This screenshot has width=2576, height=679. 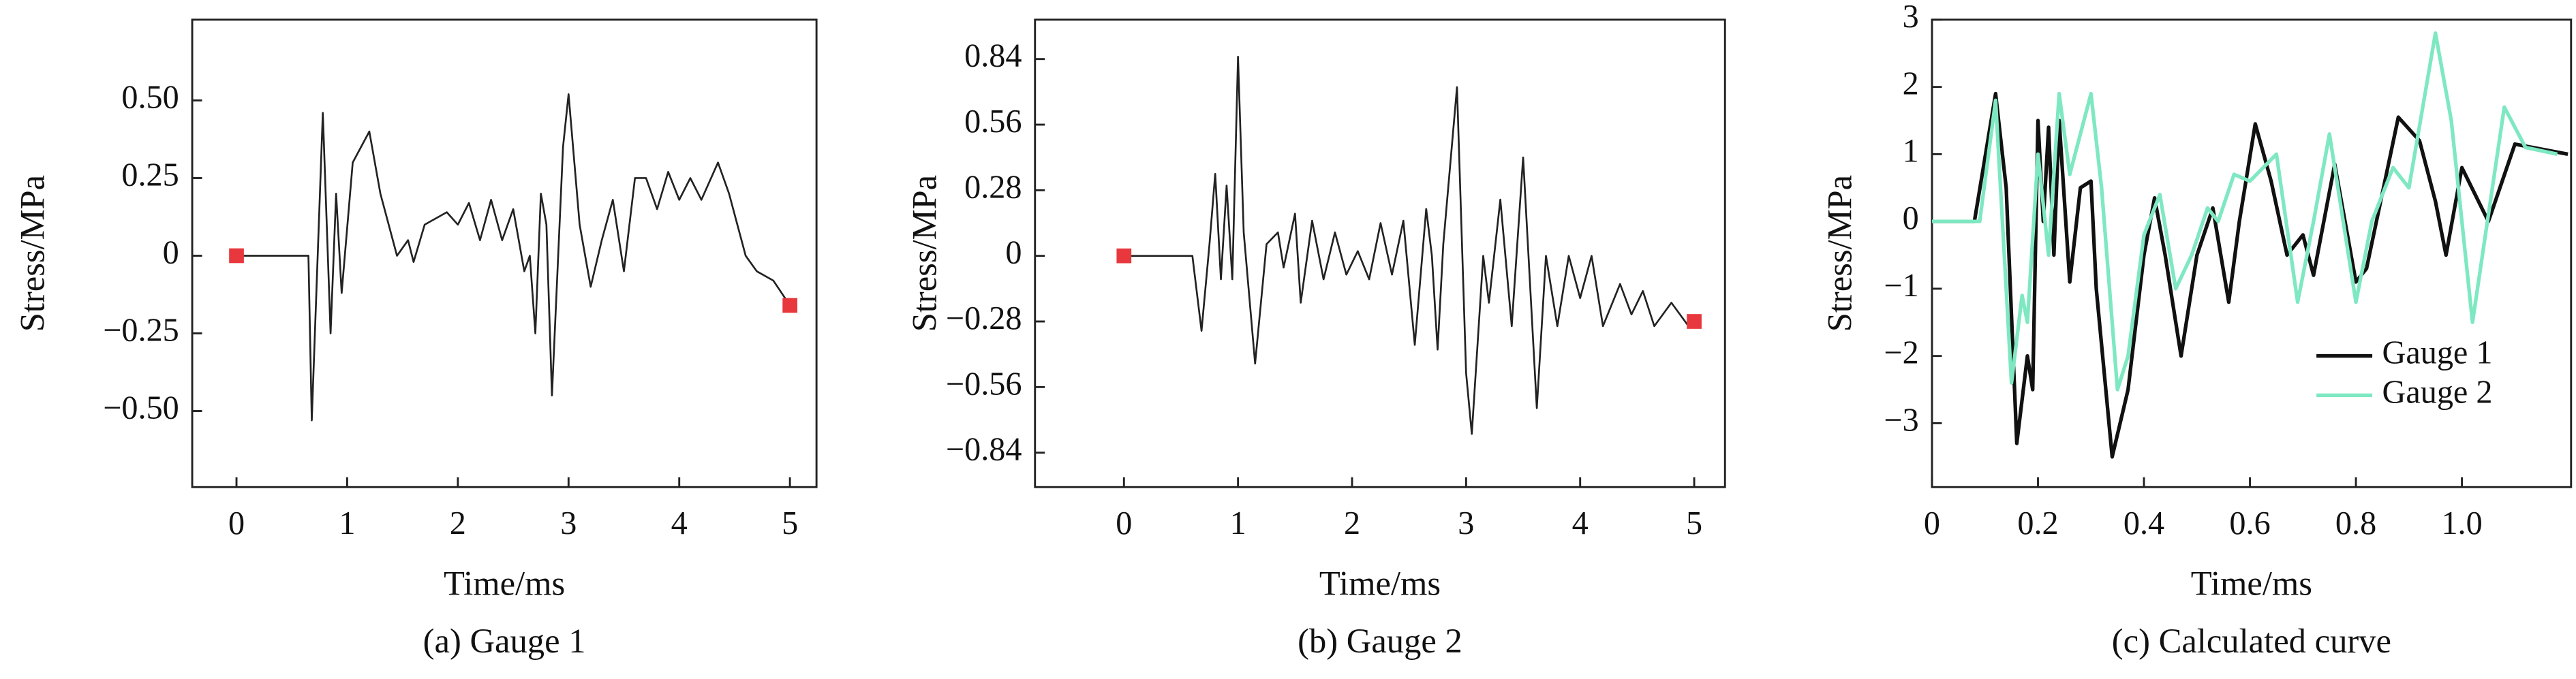 What do you see at coordinates (150, 98) in the screenshot?
I see `y-tick-label: 0.50` at bounding box center [150, 98].